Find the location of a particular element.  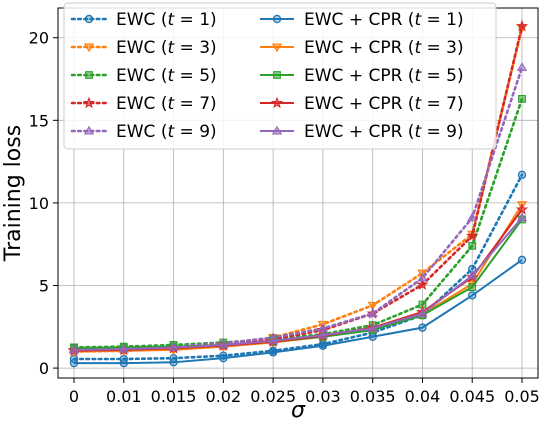

legend-label: EWC (t = 5) is located at coordinates (166, 76).